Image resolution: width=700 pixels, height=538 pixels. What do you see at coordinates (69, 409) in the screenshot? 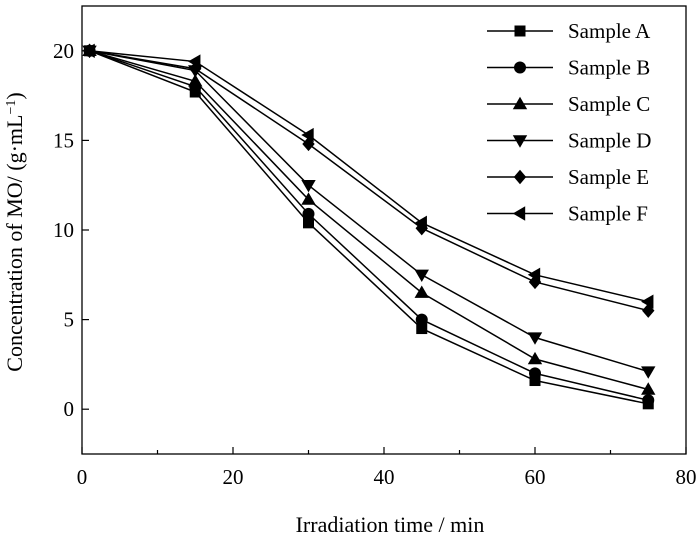
I see `y-tick-label: 0` at bounding box center [69, 409].